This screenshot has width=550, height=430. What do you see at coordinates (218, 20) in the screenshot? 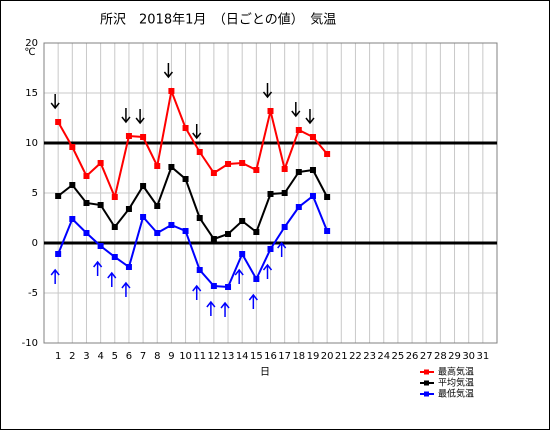
I see `chart-title: 所沢 2018年1月 （日ごとの値） 気温` at bounding box center [218, 20].